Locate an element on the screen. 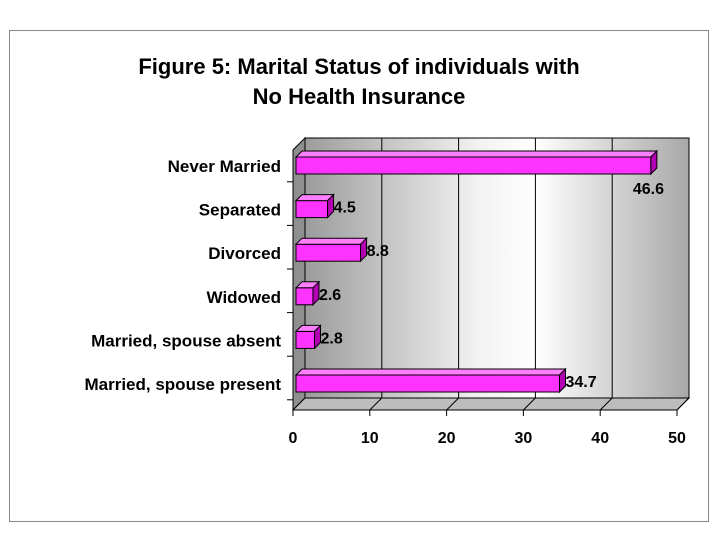 The image size is (720, 540). category-label: Widowed is located at coordinates (244, 297).